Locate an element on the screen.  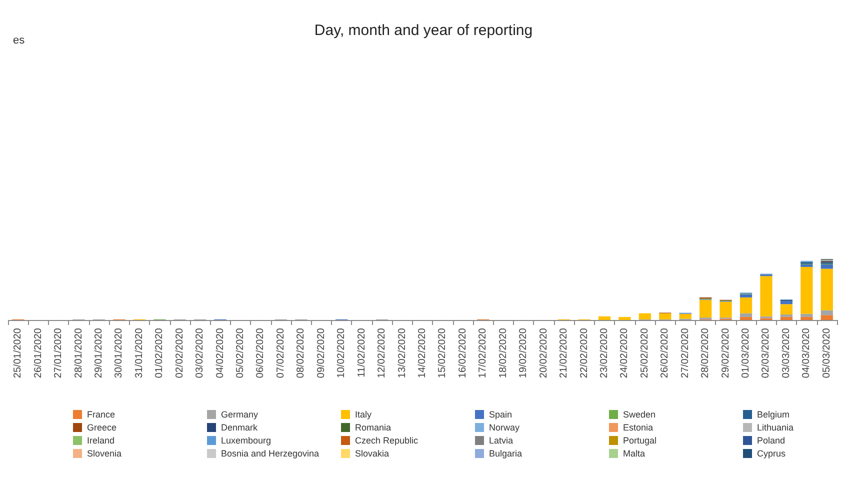
x-tick-label: 12/02/2020 is located at coordinates (382, 353).